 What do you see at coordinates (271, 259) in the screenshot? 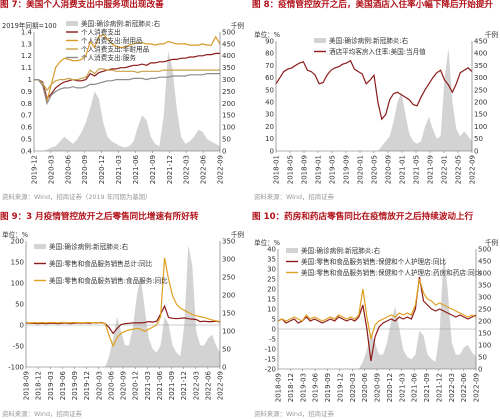
I see `y-left-tick-label: 35` at bounding box center [271, 259].